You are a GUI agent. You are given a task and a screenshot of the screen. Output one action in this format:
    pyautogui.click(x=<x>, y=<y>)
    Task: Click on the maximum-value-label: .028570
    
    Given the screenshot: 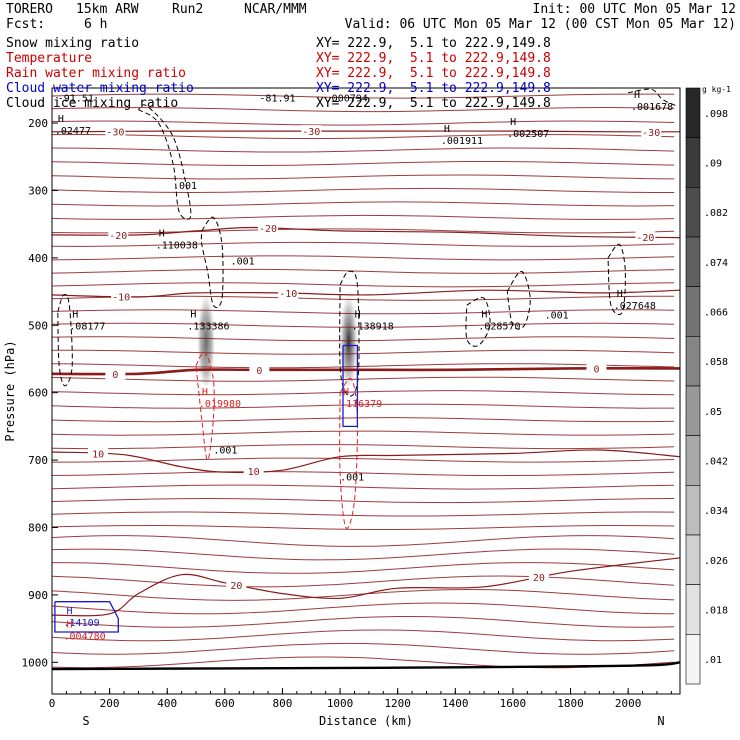 What is the action you would take?
    pyautogui.click(x=499, y=326)
    